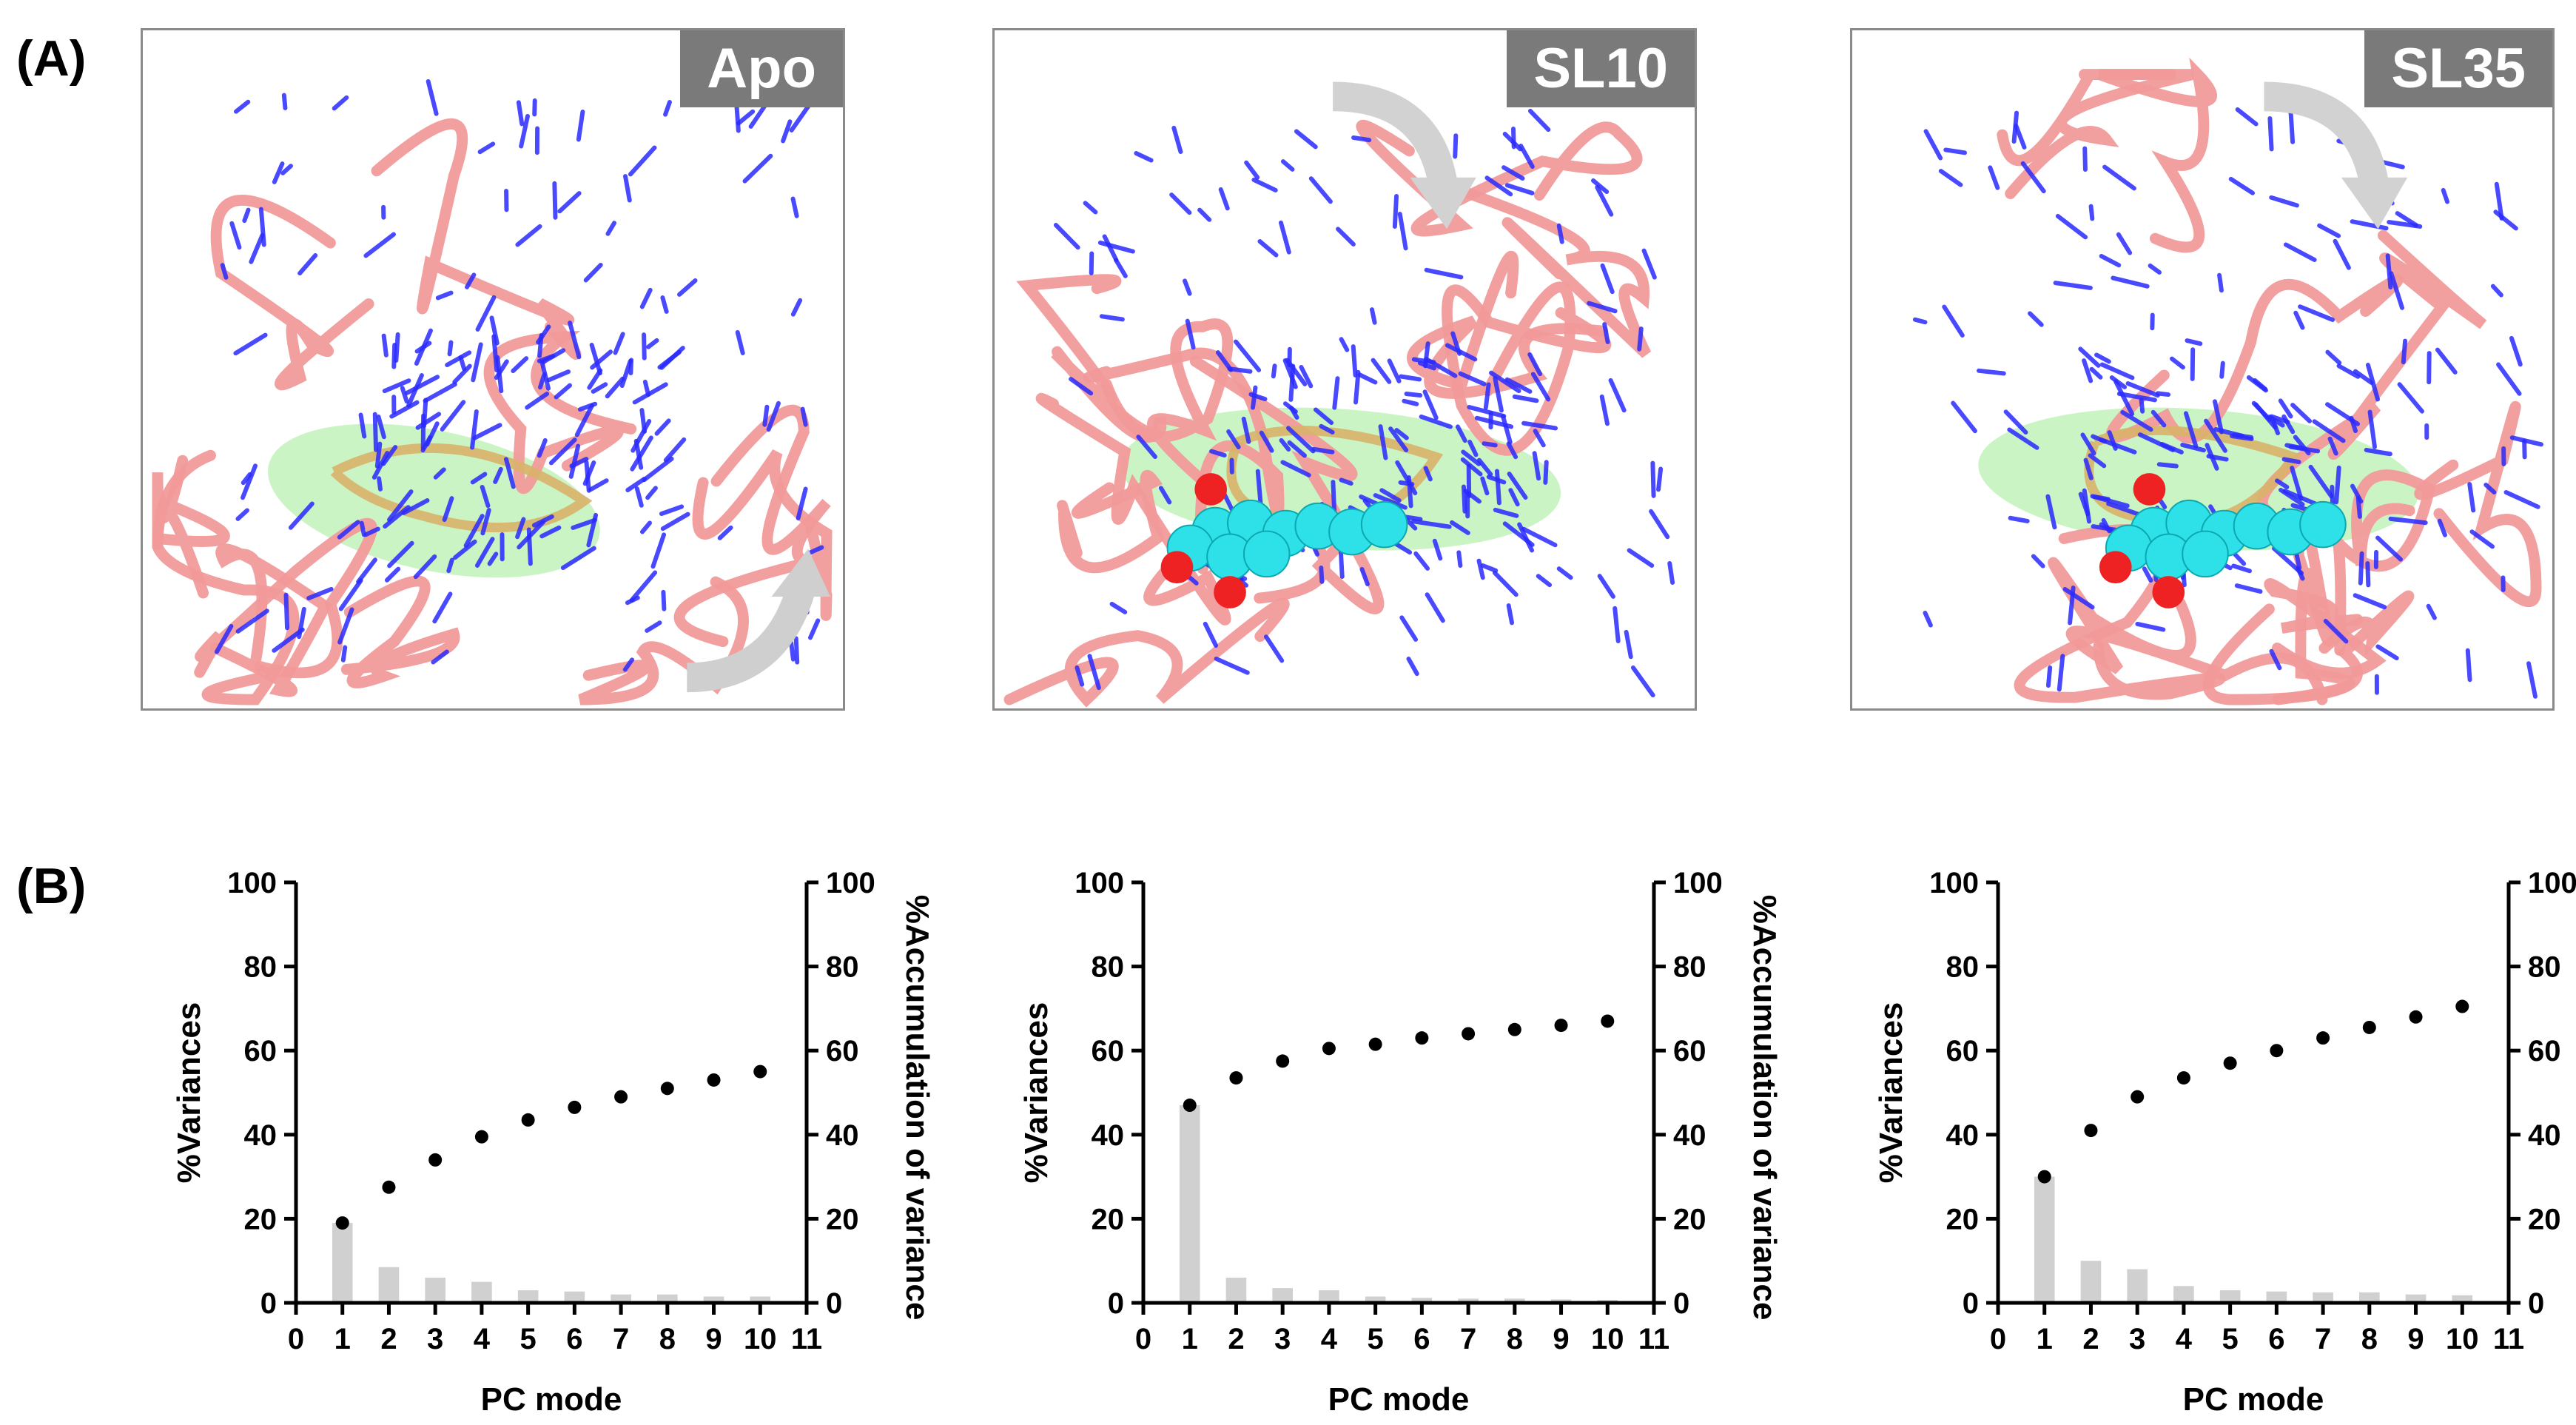  What do you see at coordinates (2276, 1339) in the screenshot?
I see `x-tick-label: 6` at bounding box center [2276, 1339].